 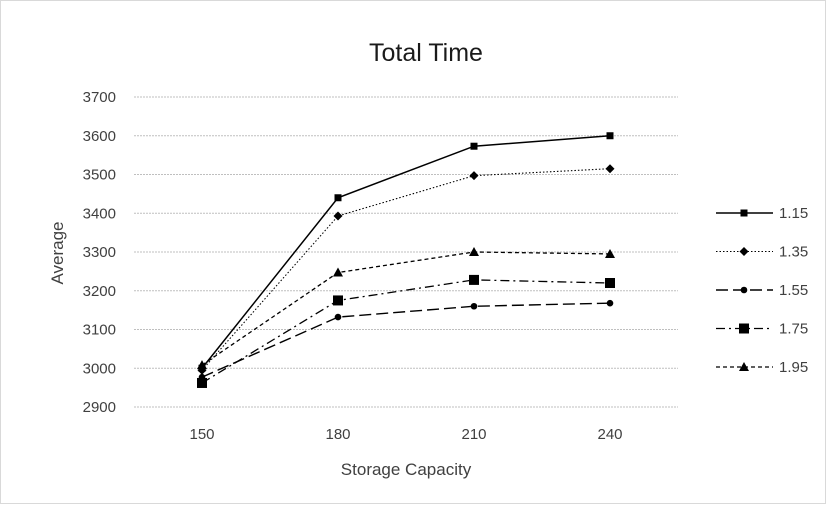 I want to click on legend: 1.15 1.35 1.55 1.75 1.95, so click(x=762, y=290).